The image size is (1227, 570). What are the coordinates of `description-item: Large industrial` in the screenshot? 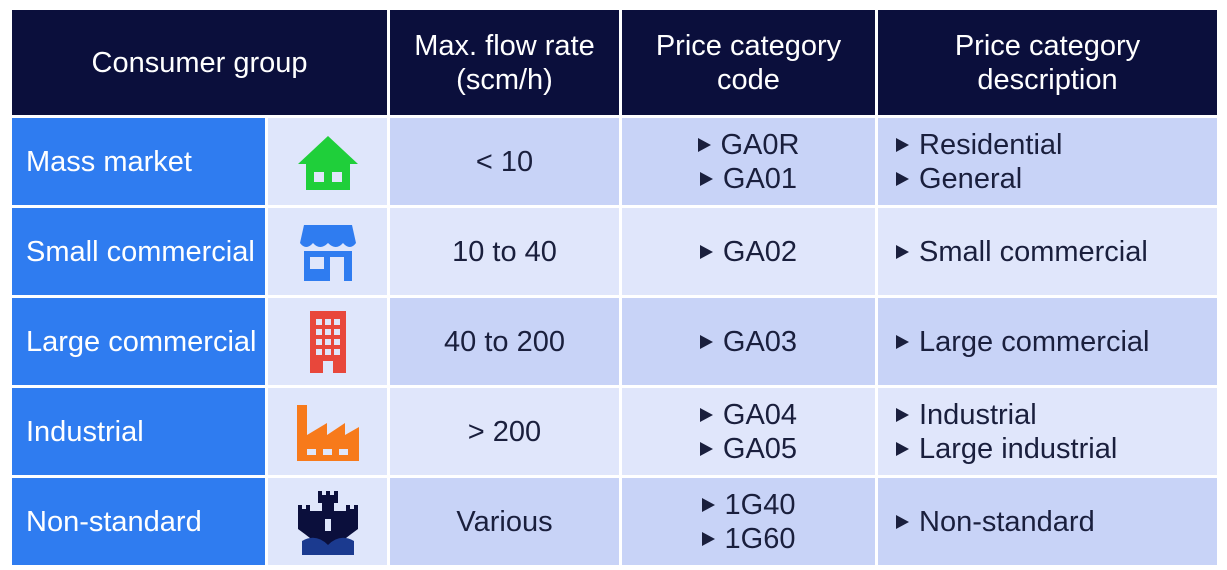 It's located at (1056, 449).